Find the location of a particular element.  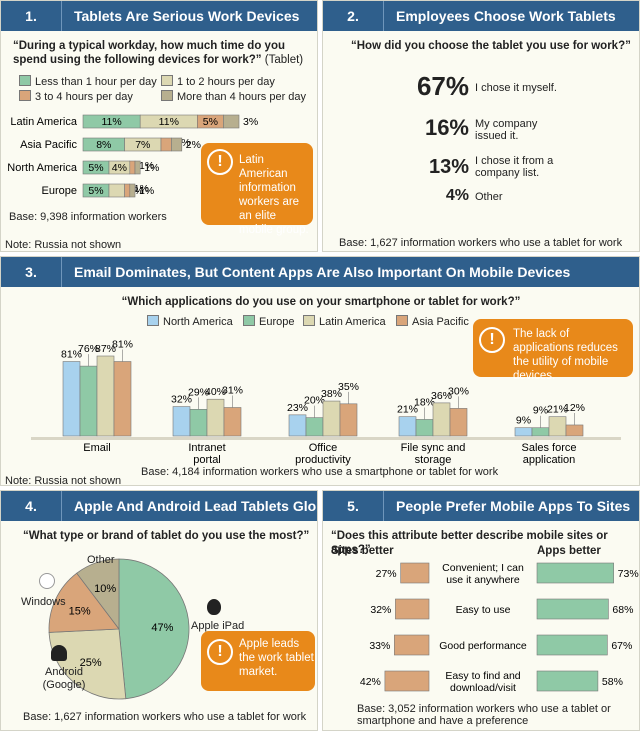

legend-item-na: North America is located at coordinates (190, 321).